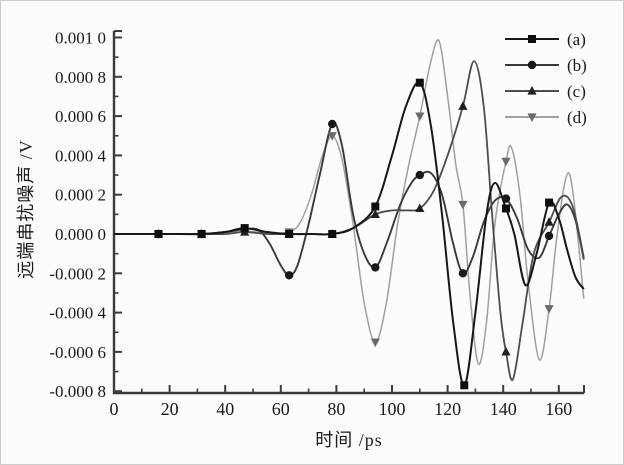 The width and height of the screenshot is (624, 465). Describe the element at coordinates (114, 409) in the screenshot. I see `x-tick-label: 0` at that location.